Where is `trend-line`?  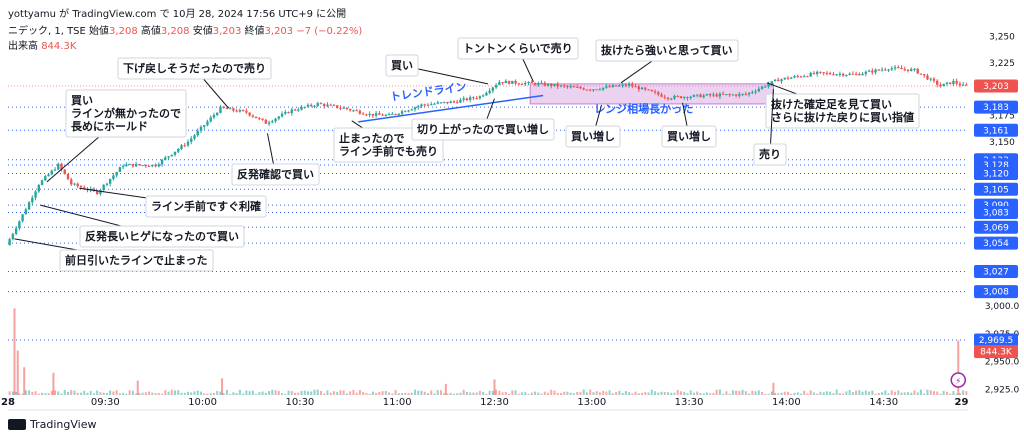 trend-line is located at coordinates (451, 108).